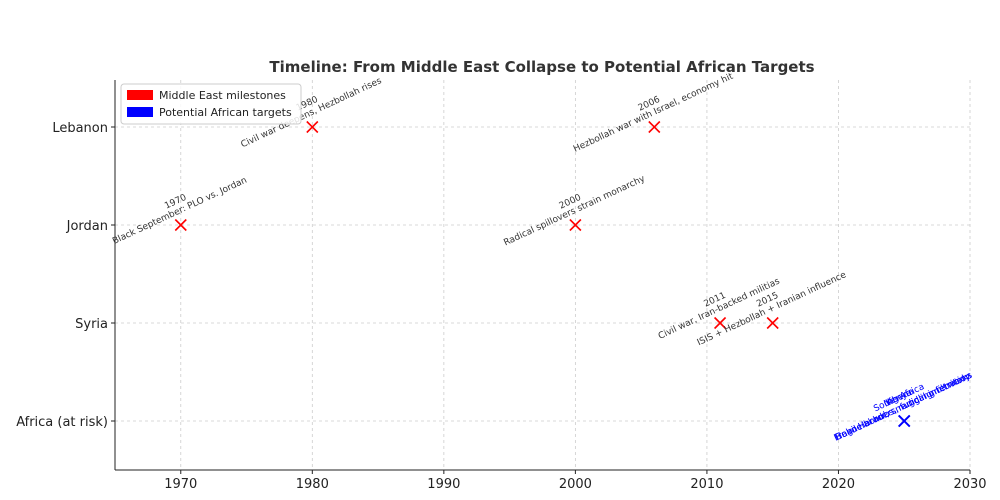 This screenshot has width=1000, height=500. Describe the element at coordinates (653, 112) in the screenshot. I see `annotation-event: Hezbollah war with Israel, economy hit` at that location.